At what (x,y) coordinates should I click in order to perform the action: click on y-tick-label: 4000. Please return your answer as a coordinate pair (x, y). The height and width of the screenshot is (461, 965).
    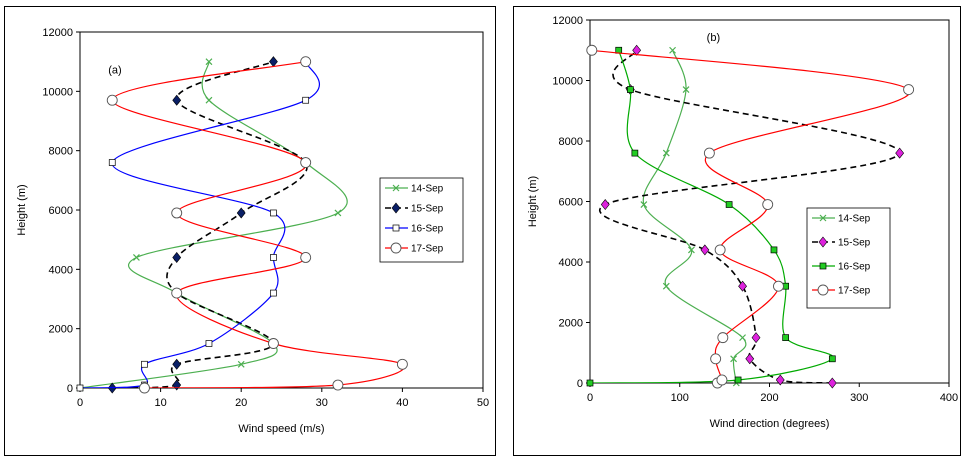
    Looking at the image, I should click on (61, 270).